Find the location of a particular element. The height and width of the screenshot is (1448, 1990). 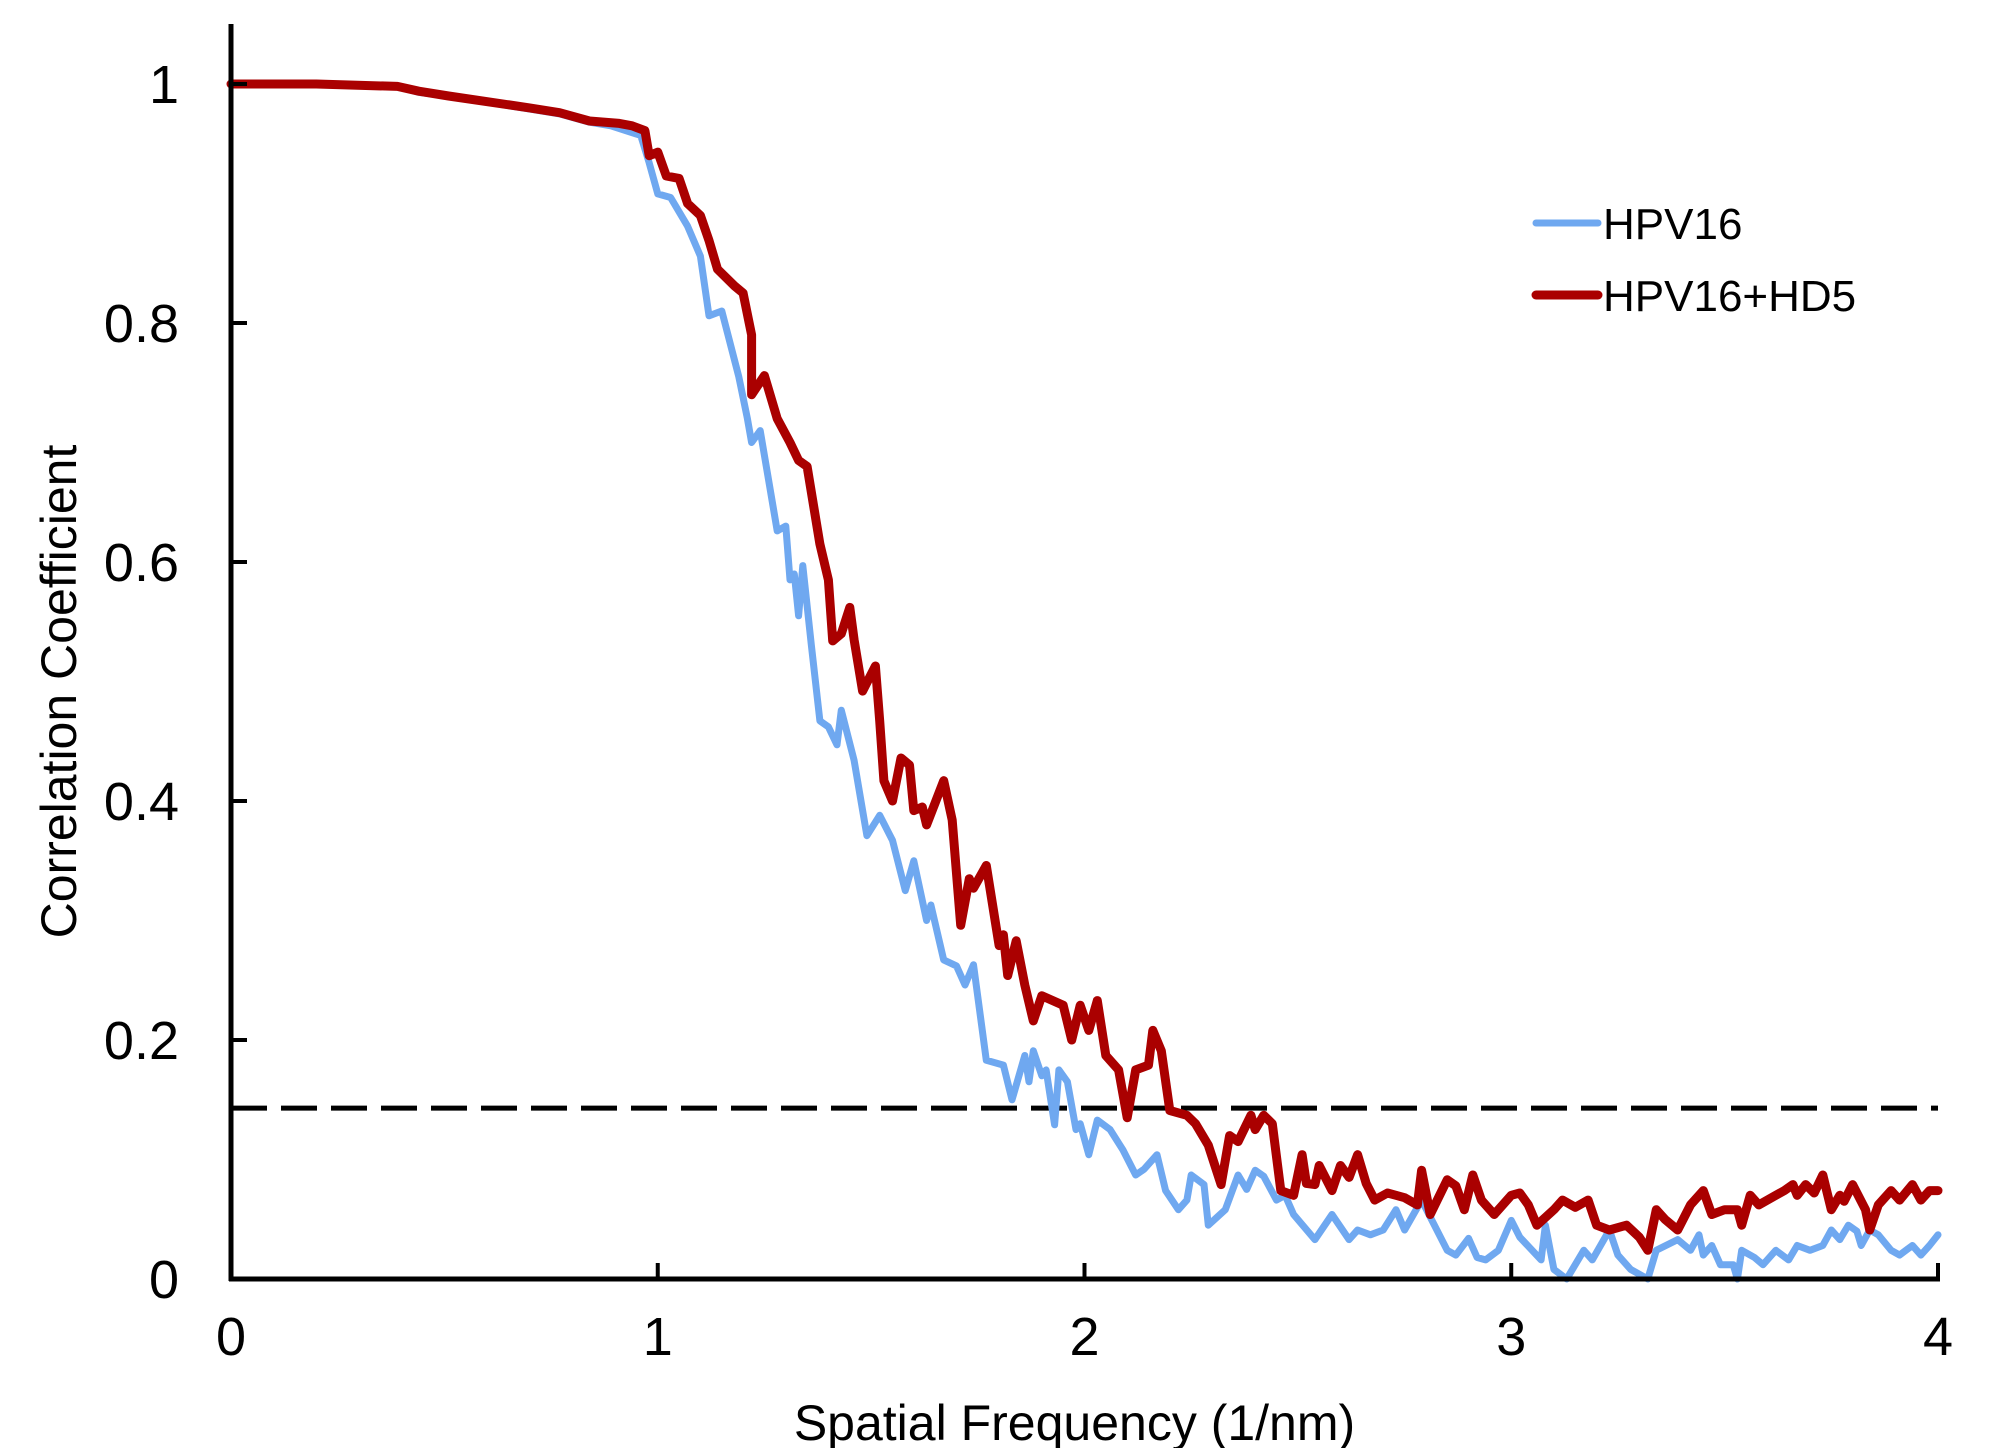

legend-label-hpv16: HPV16 is located at coordinates (1672, 224).